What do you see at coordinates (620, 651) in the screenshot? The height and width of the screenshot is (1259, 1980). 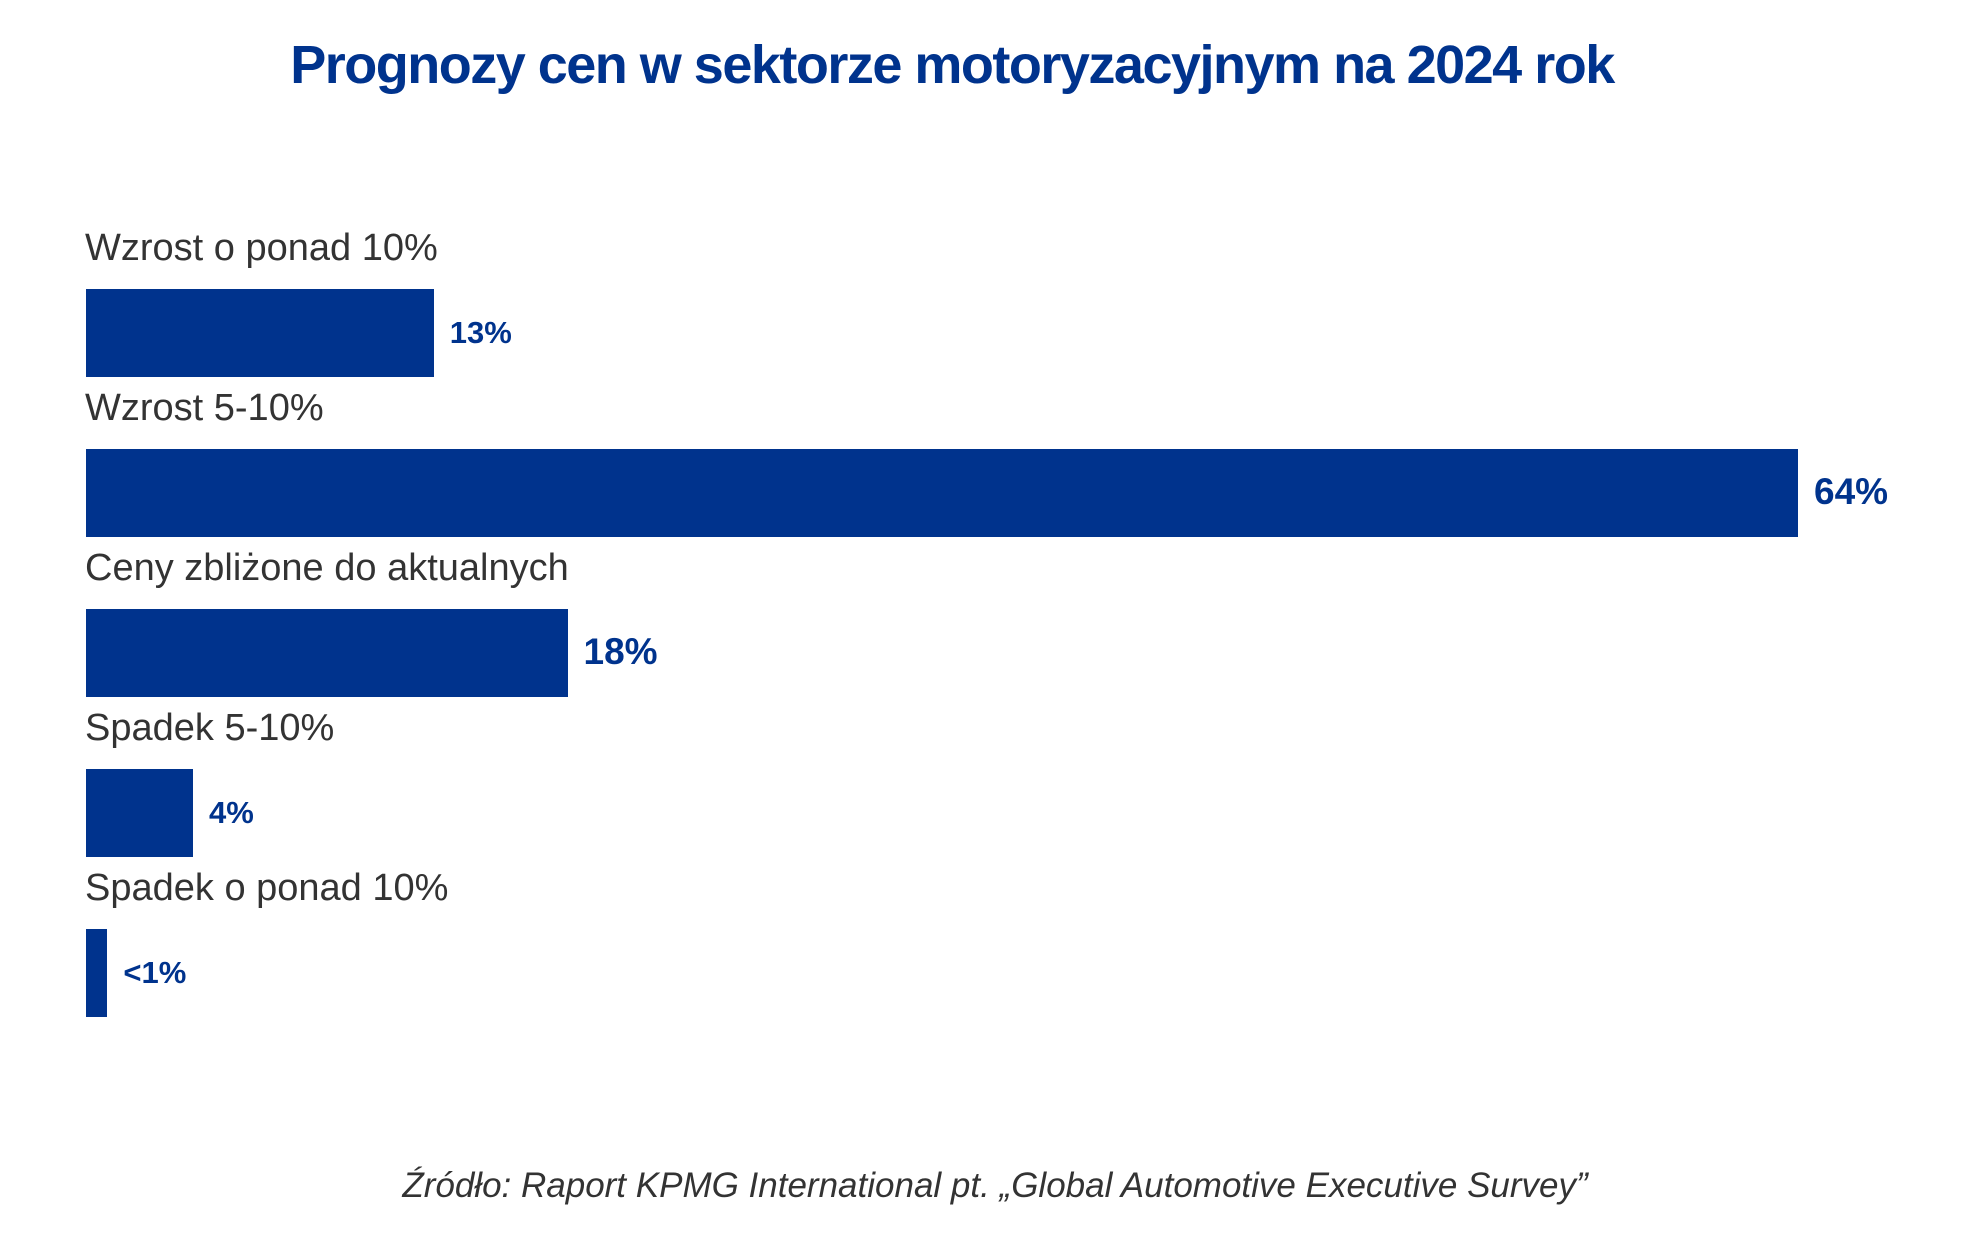 I see `data-label: 18%` at bounding box center [620, 651].